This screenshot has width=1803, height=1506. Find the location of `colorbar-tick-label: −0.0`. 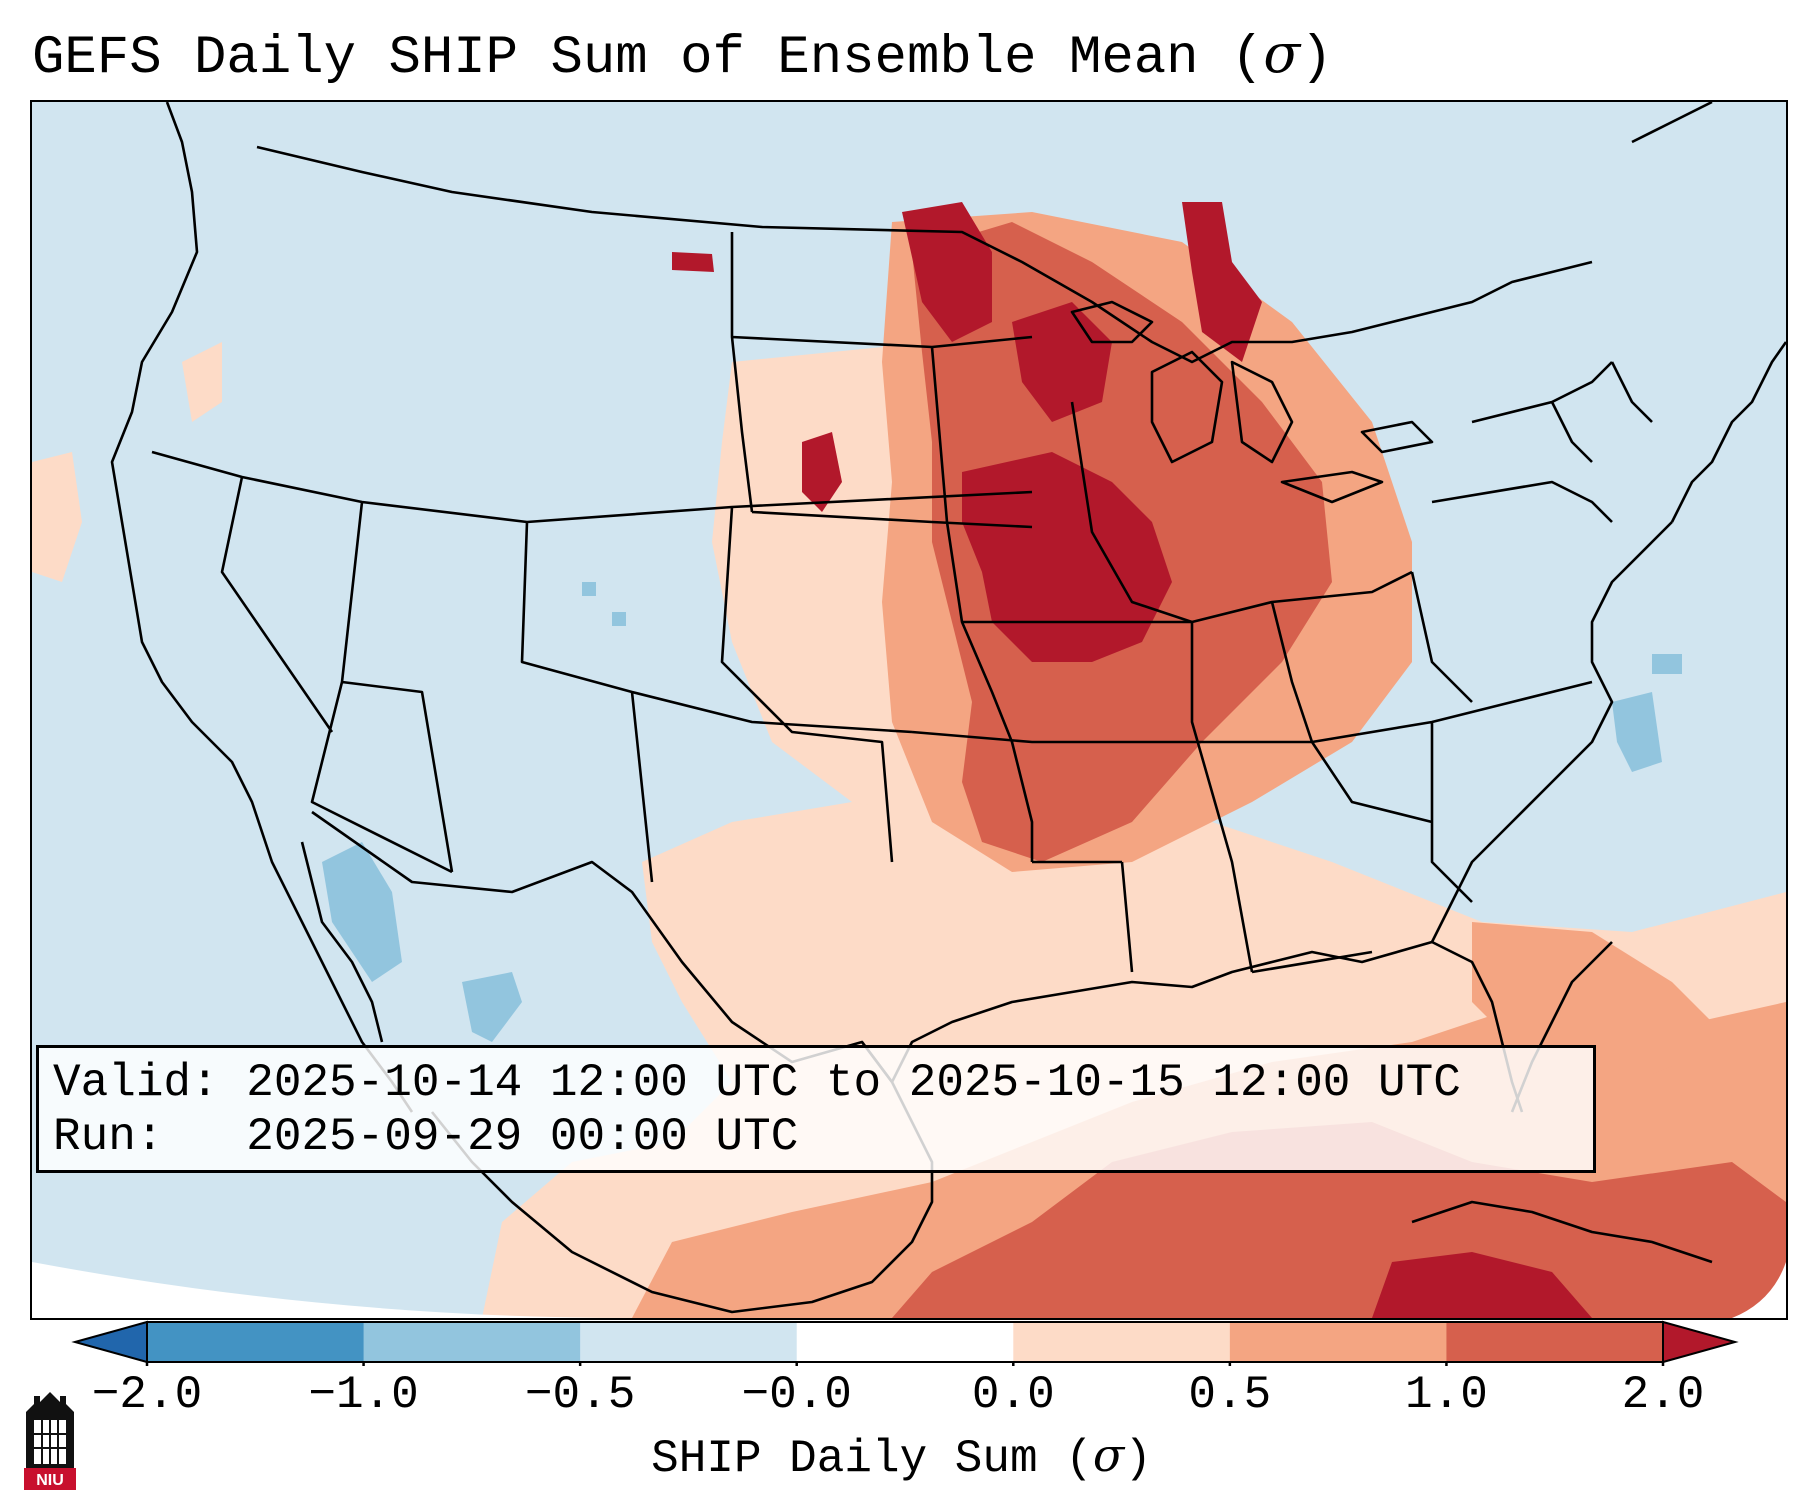

colorbar-tick-label: −0.0 is located at coordinates (796, 1395).